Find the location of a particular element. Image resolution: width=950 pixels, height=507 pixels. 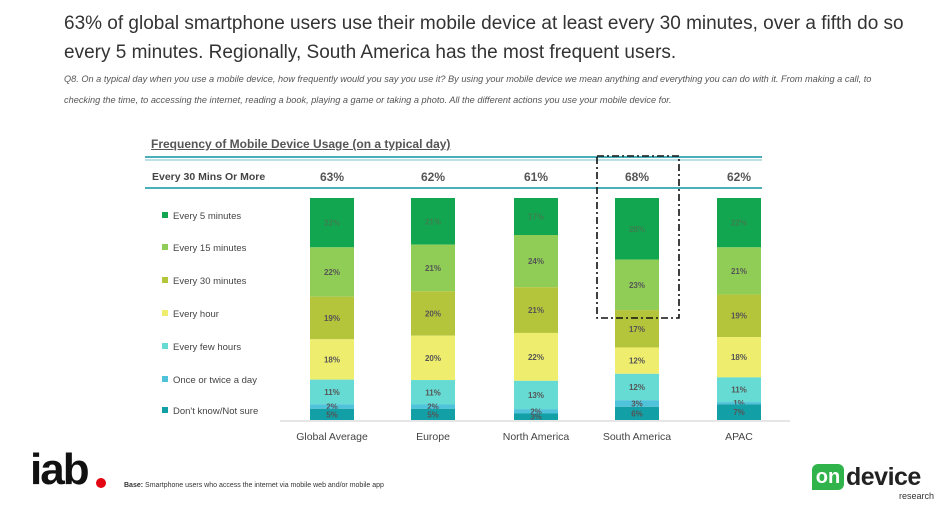

highlight-box is located at coordinates (638, 237).